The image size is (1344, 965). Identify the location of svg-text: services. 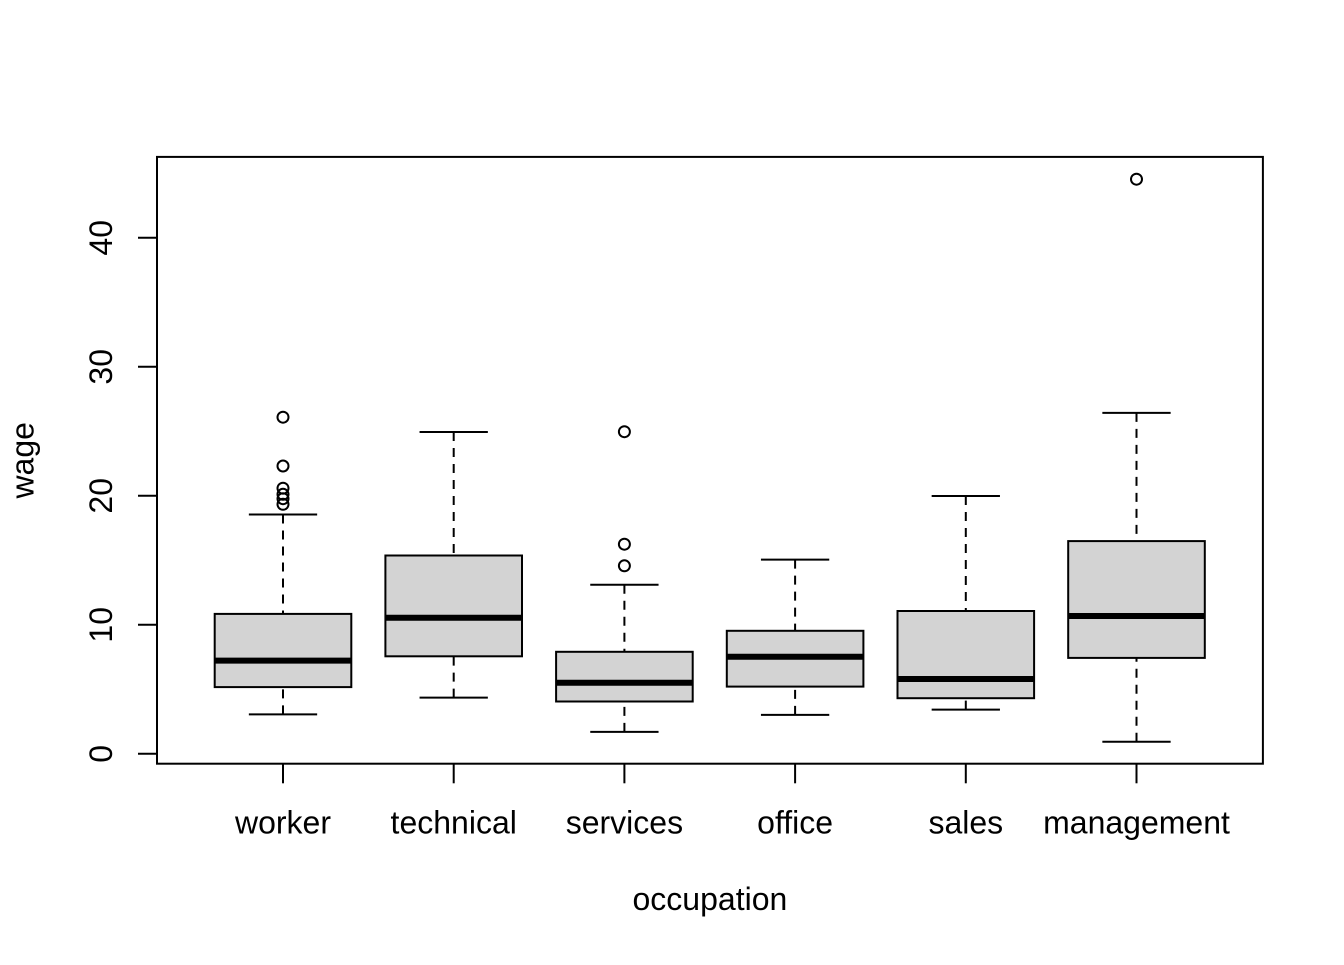
(624, 823).